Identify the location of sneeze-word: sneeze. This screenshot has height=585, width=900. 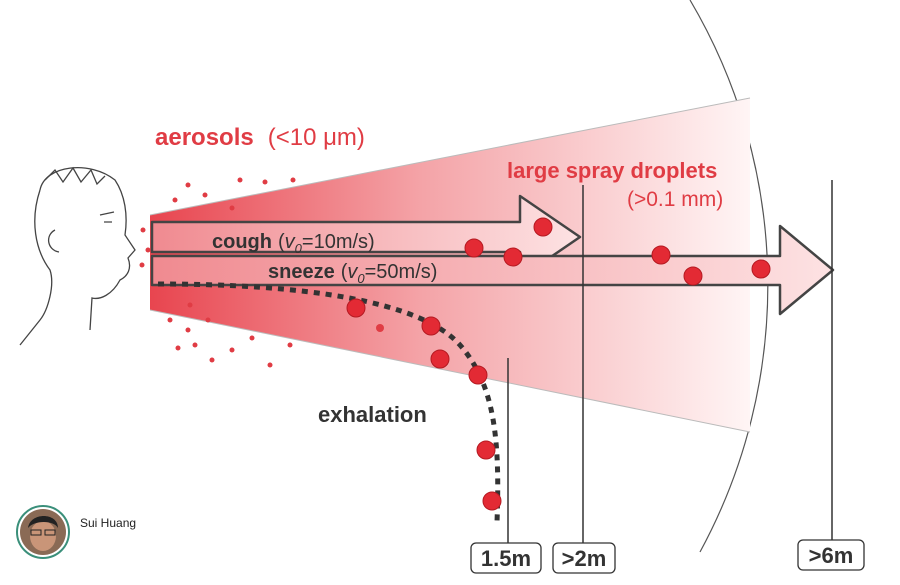
(301, 272).